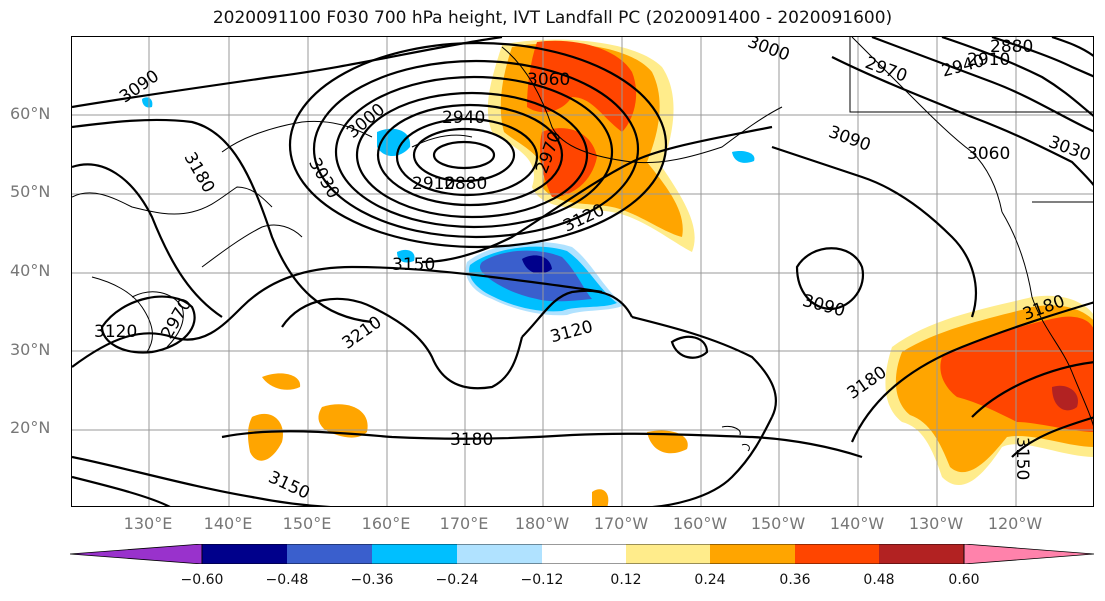 This screenshot has width=1105, height=601. I want to click on colorbar-tick-label: −0.24, so click(457, 580).